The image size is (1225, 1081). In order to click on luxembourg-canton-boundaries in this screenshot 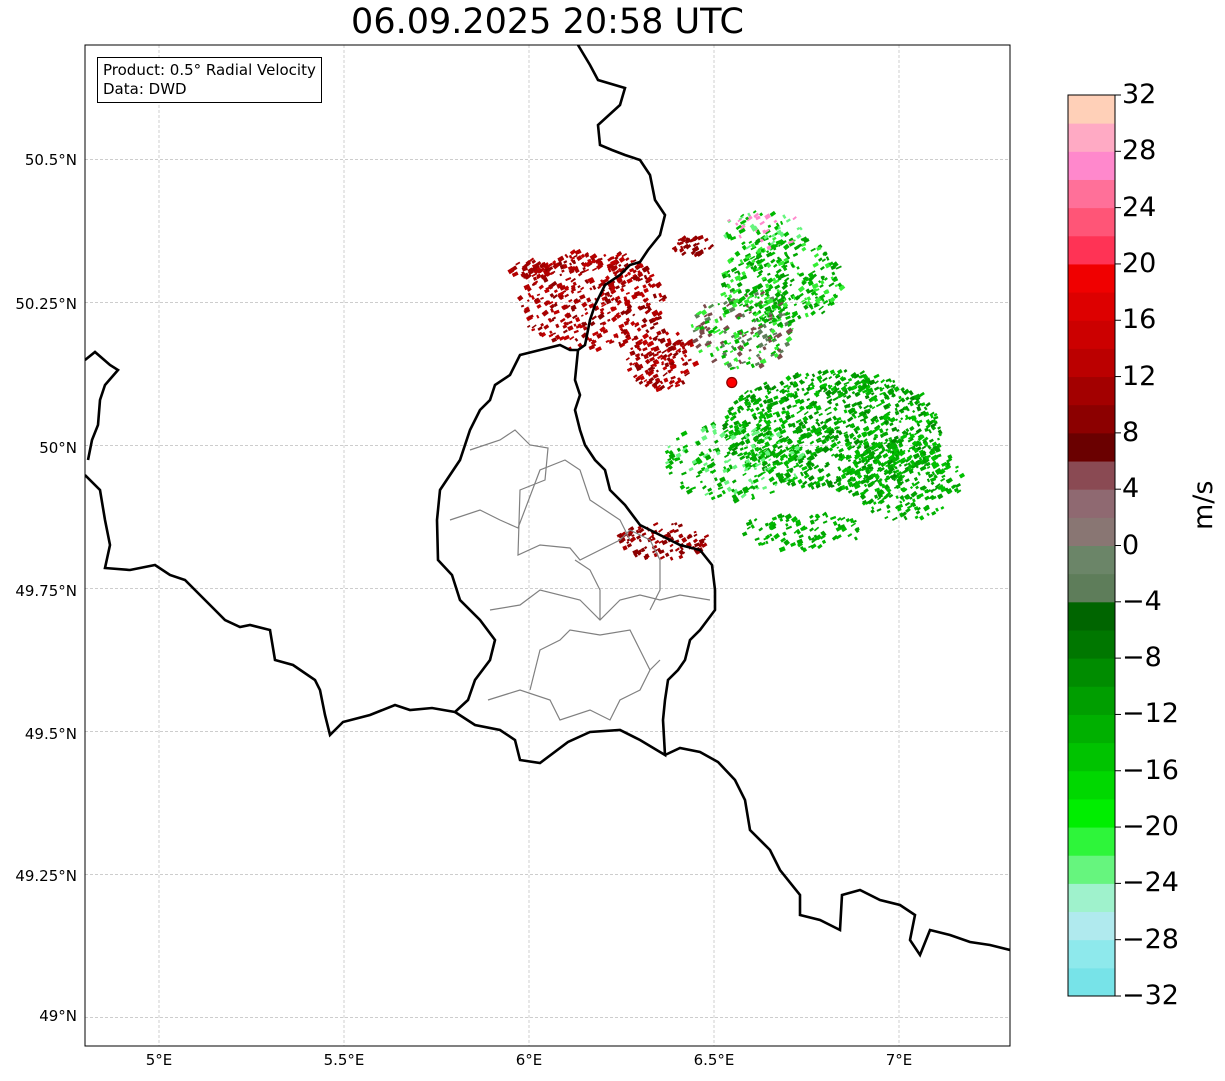, I will do `click(600, 605)`.